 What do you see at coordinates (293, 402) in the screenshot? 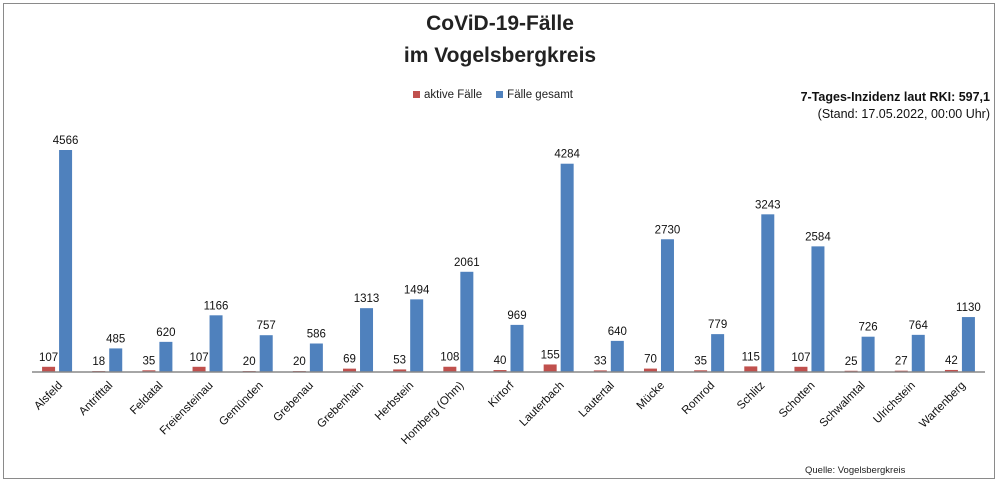
I see `category-label: Grebenau` at bounding box center [293, 402].